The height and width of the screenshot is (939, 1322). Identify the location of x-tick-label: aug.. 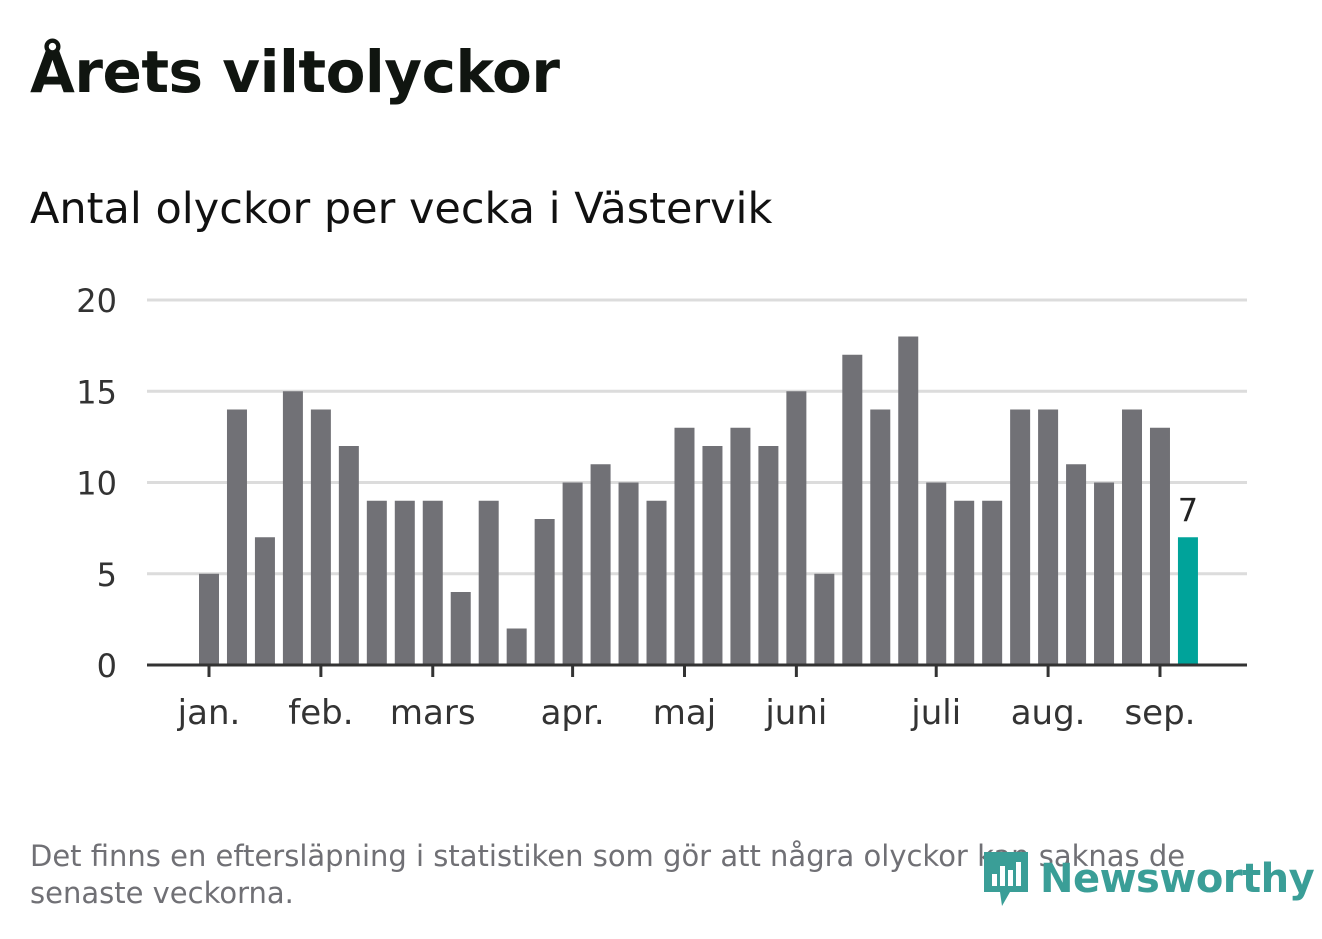
(1048, 713).